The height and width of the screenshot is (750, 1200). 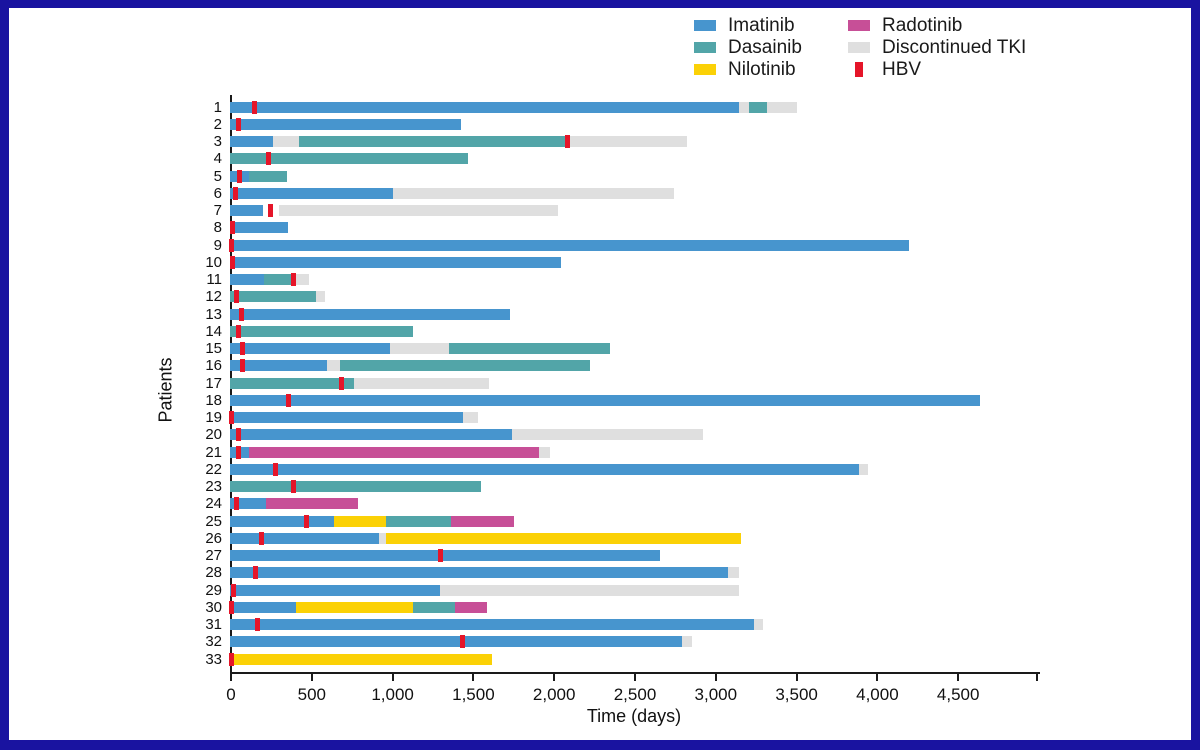 What do you see at coordinates (761, 25) in the screenshot?
I see `legend-label: Imatinib` at bounding box center [761, 25].